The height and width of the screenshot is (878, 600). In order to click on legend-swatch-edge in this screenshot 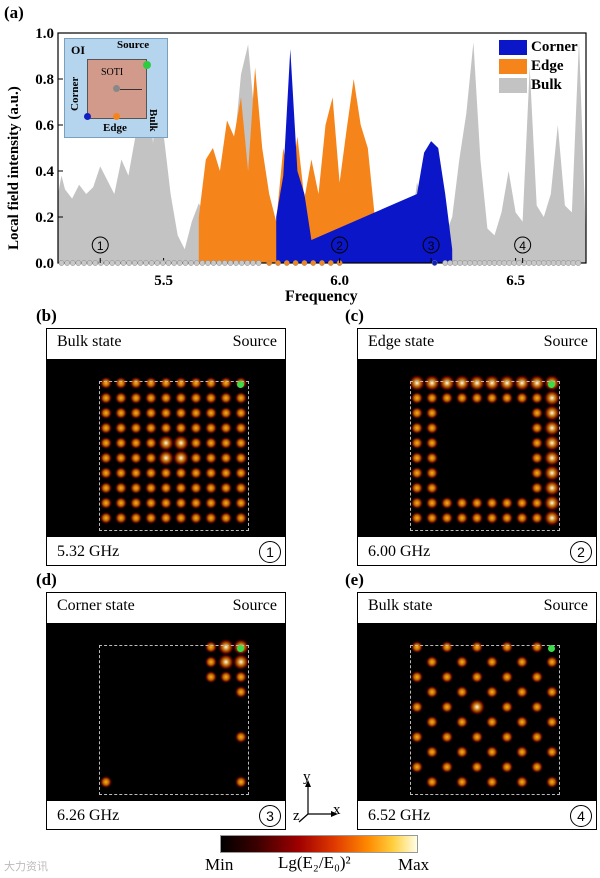, I will do `click(513, 66)`.